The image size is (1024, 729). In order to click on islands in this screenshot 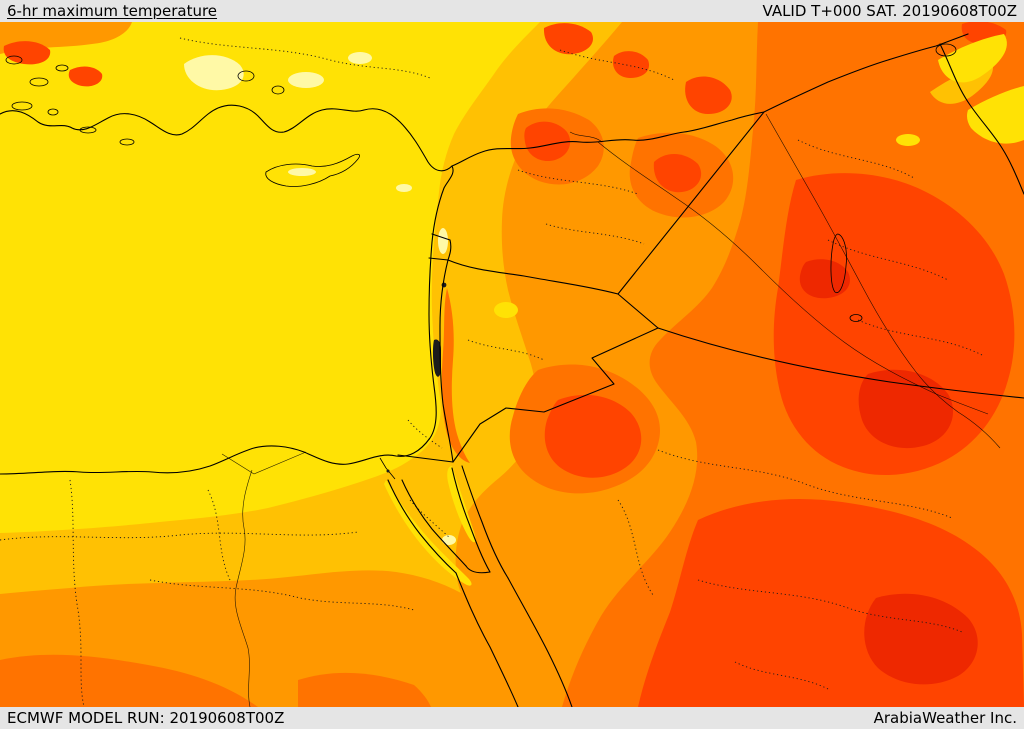, I will do `click(70, 100)`.